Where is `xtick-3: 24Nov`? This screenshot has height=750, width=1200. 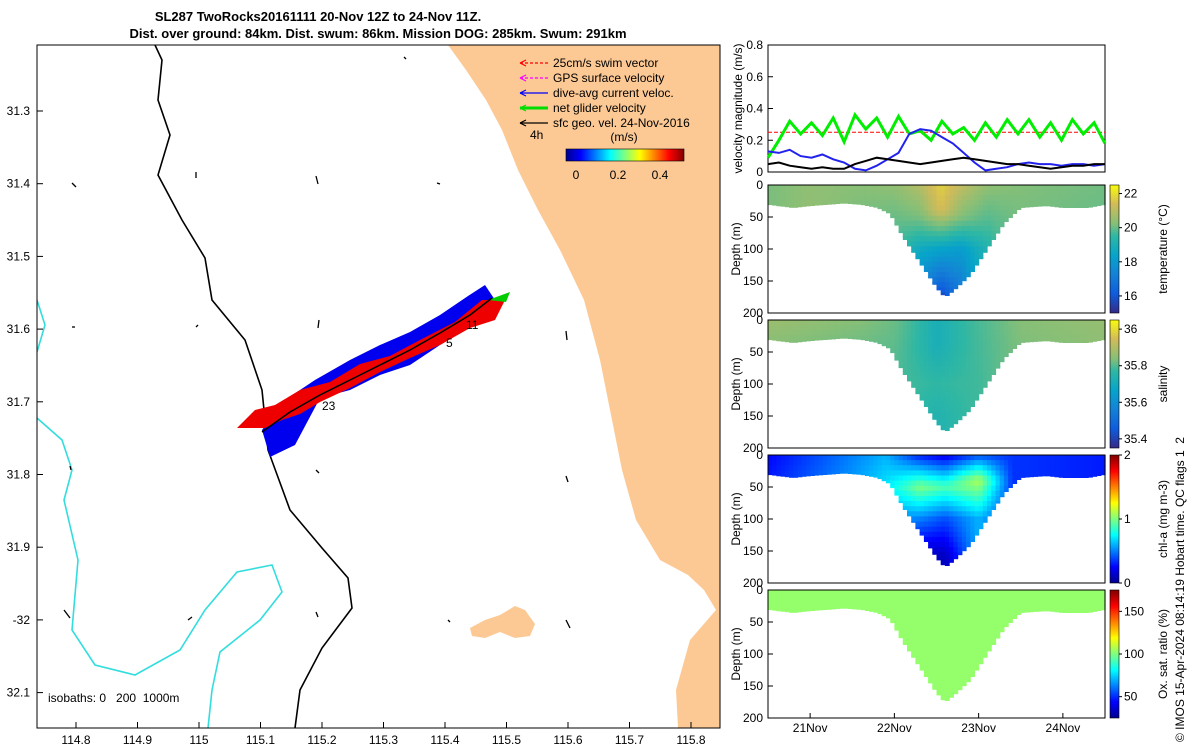
xtick-3: 24Nov is located at coordinates (1063, 728).